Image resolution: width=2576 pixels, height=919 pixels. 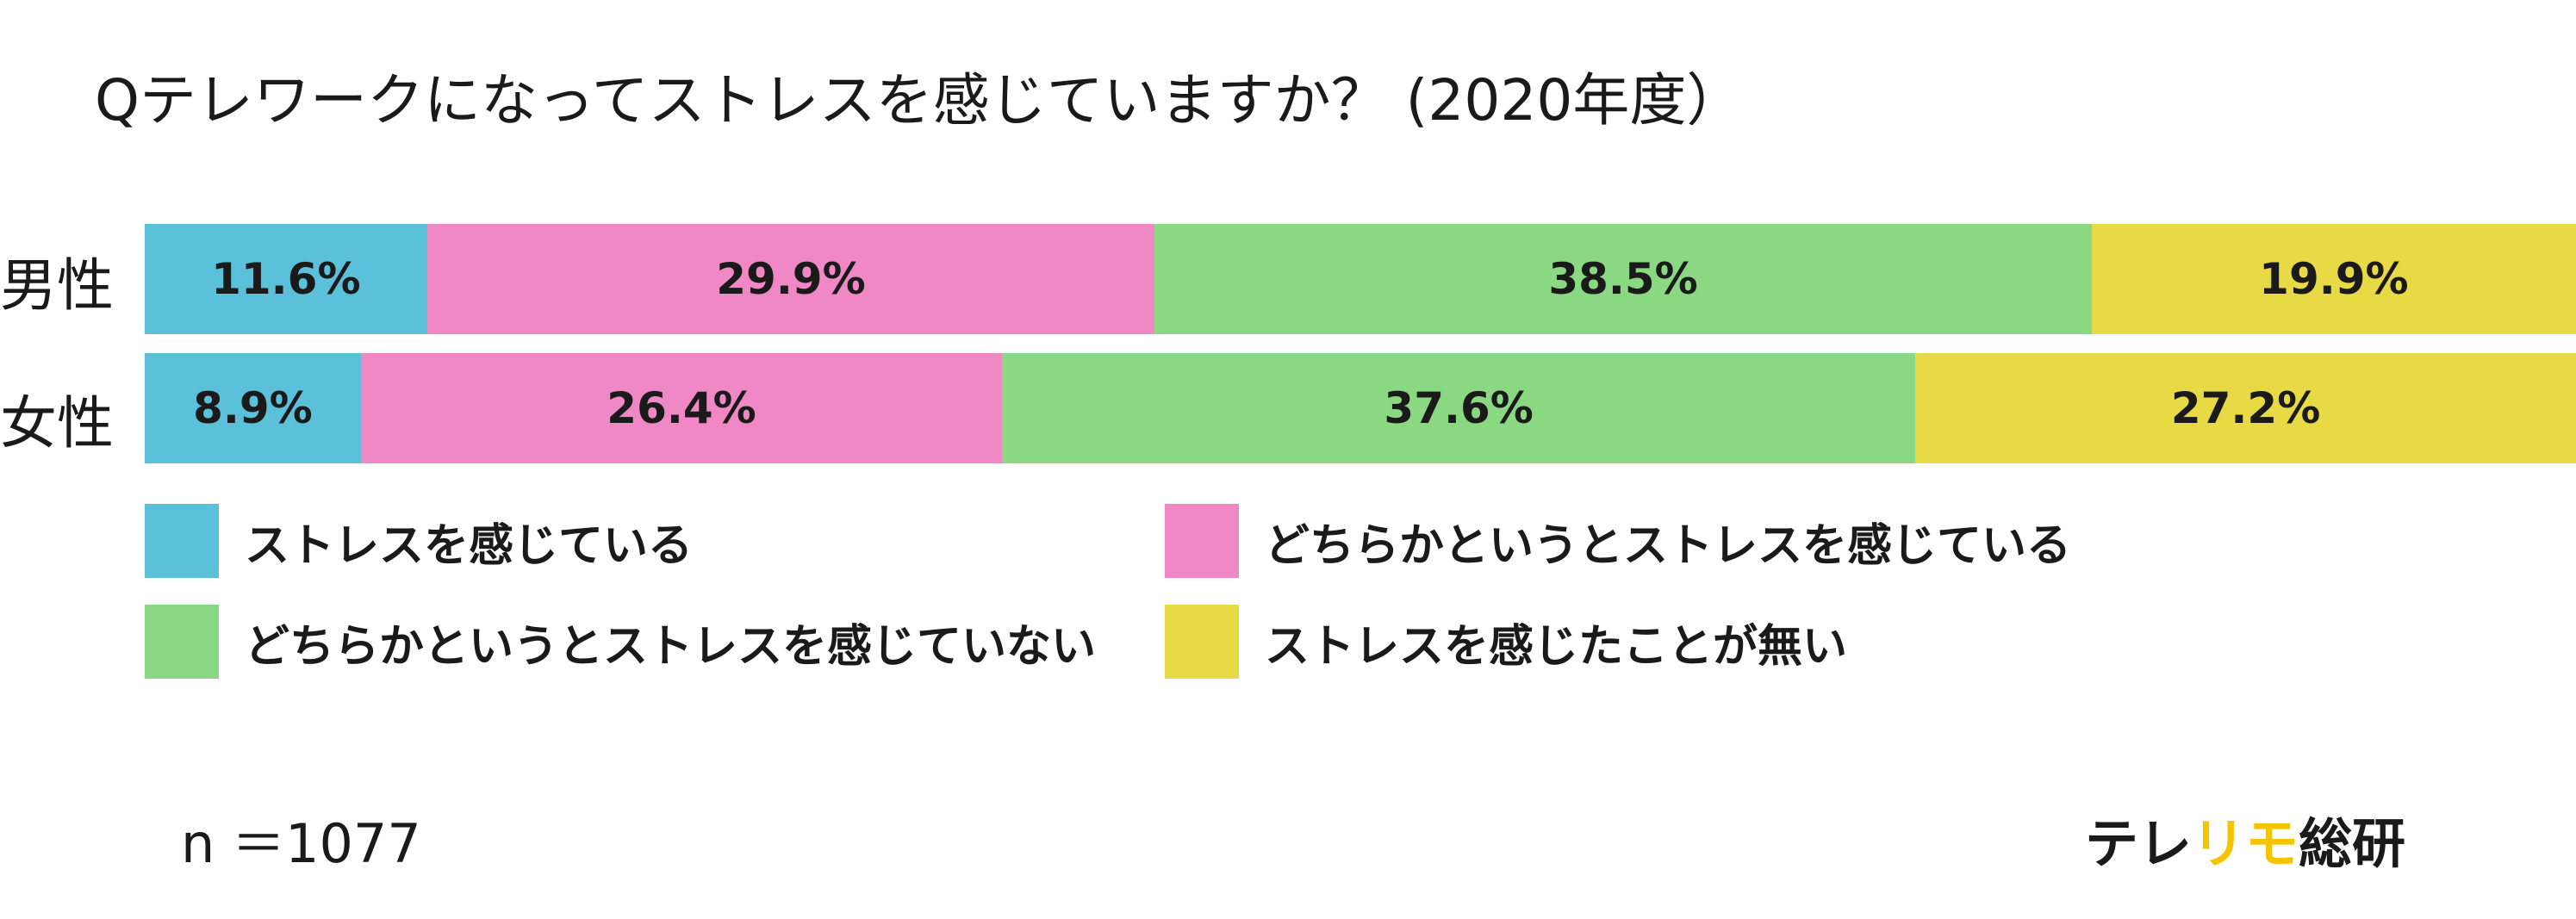 I want to click on sample-size-label: n ＝1077, so click(x=301, y=843).